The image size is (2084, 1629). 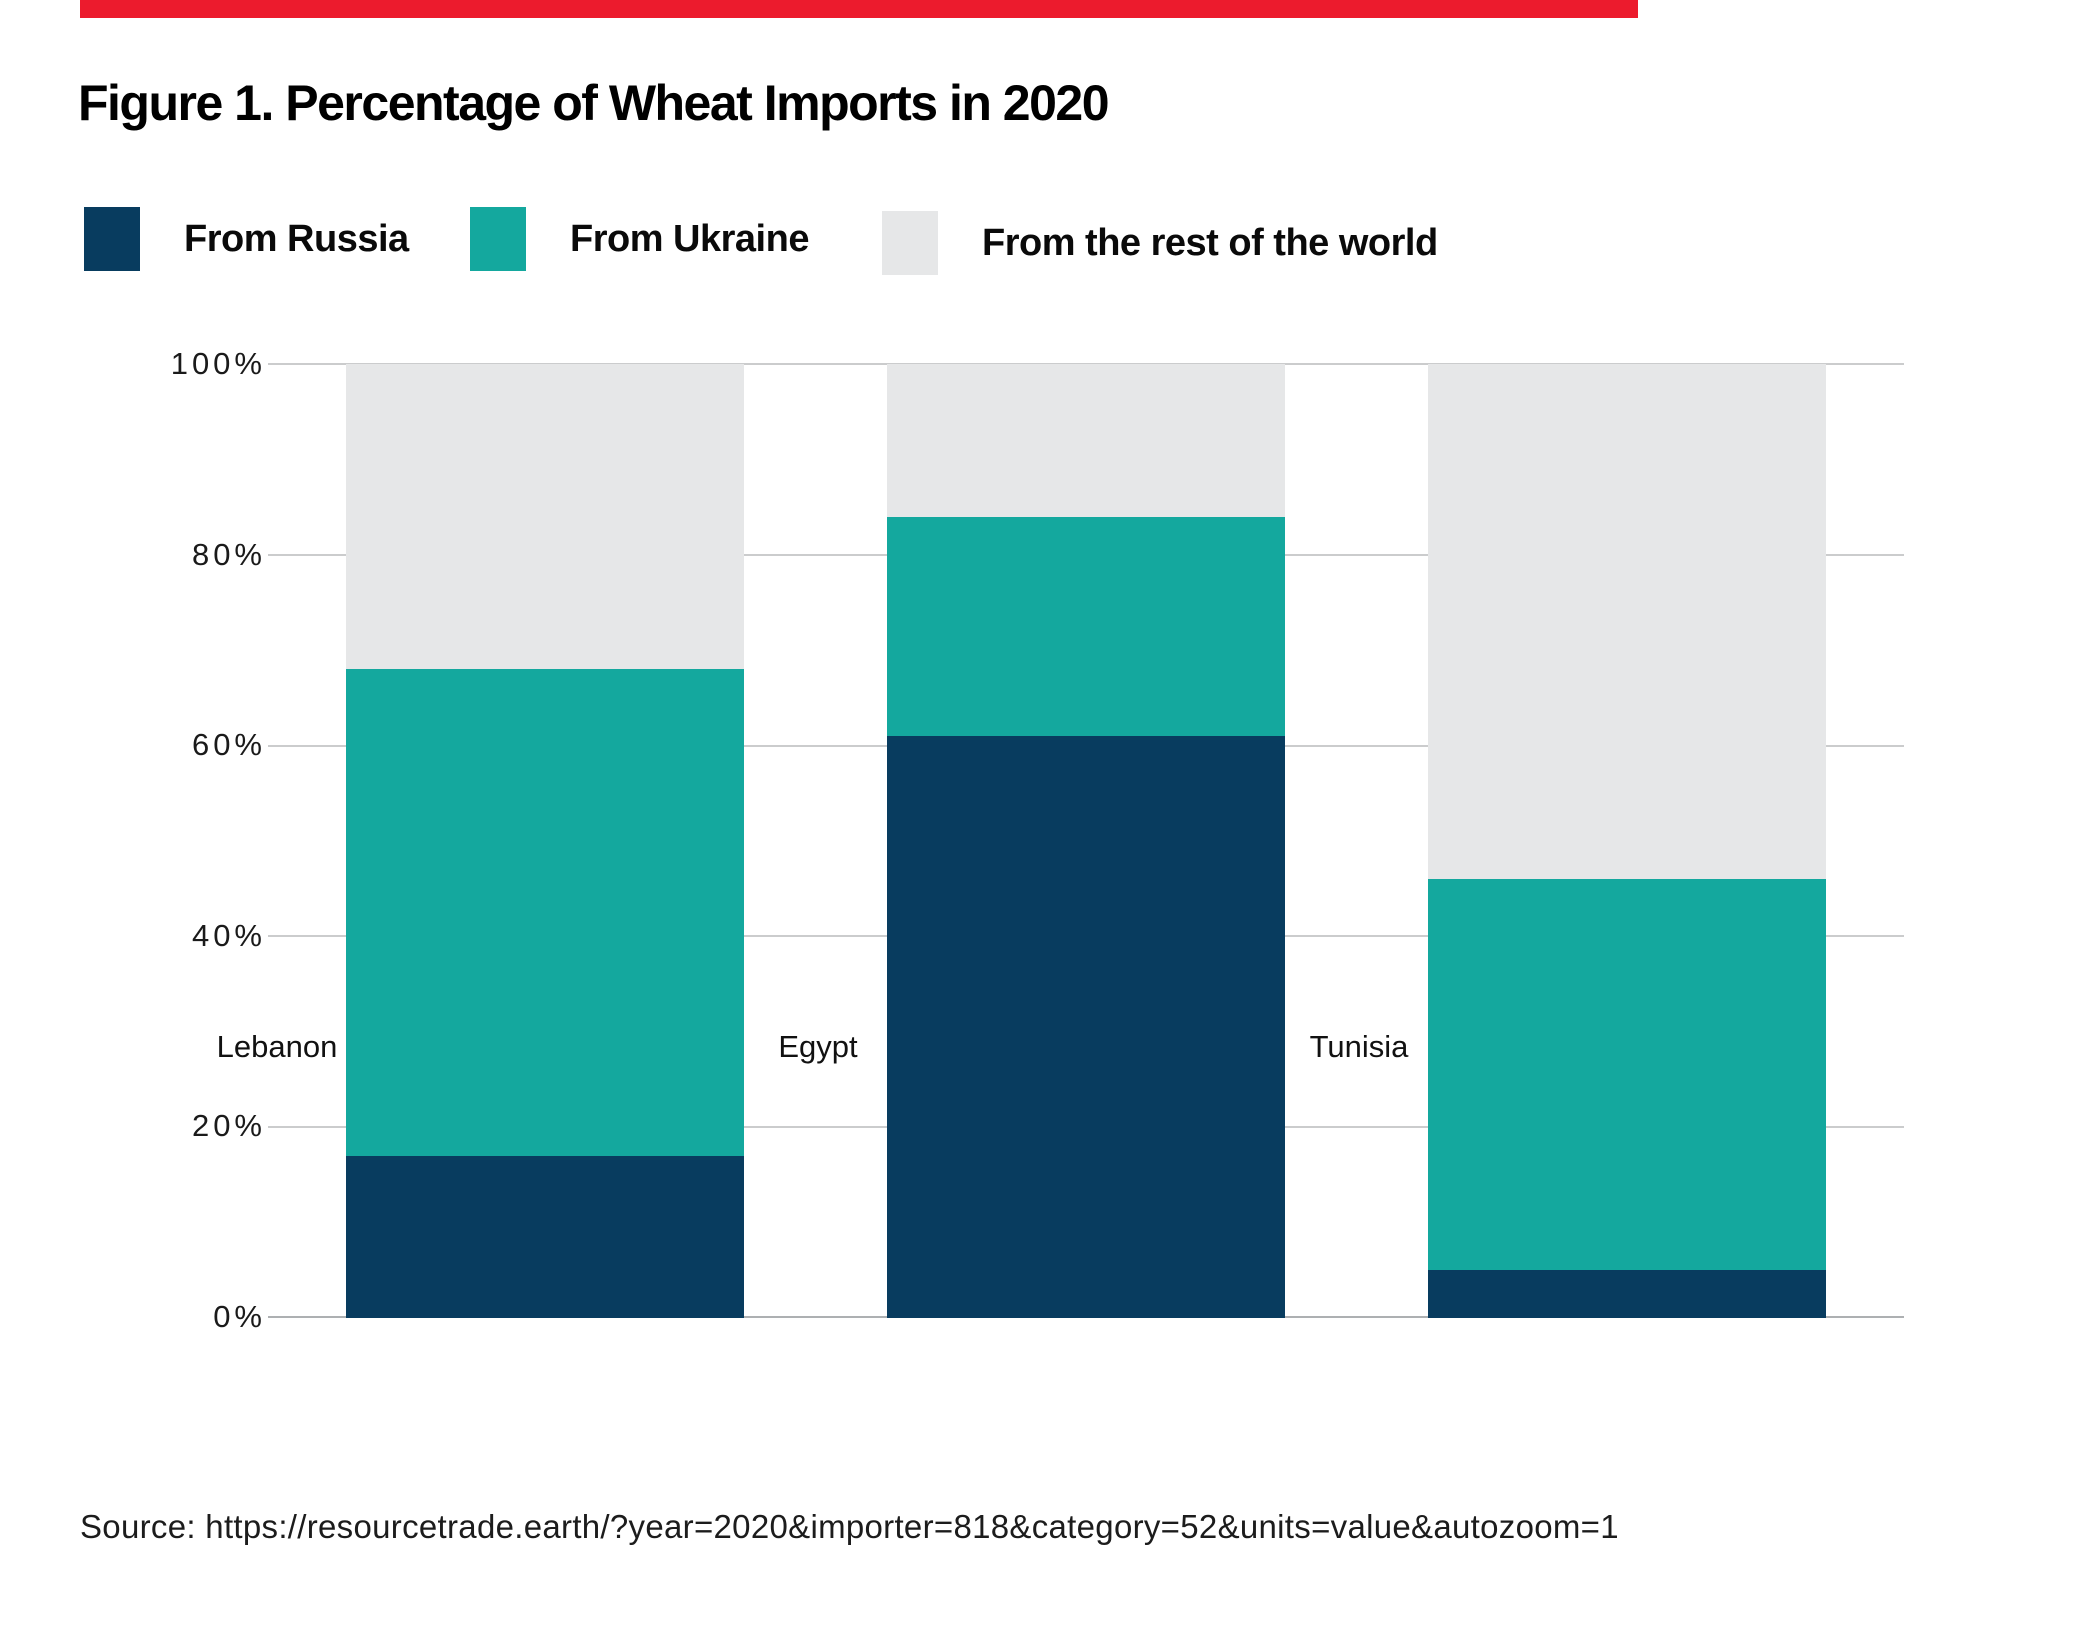 I want to click on bar-segment-tunisia-ukraine, so click(x=1627, y=1075).